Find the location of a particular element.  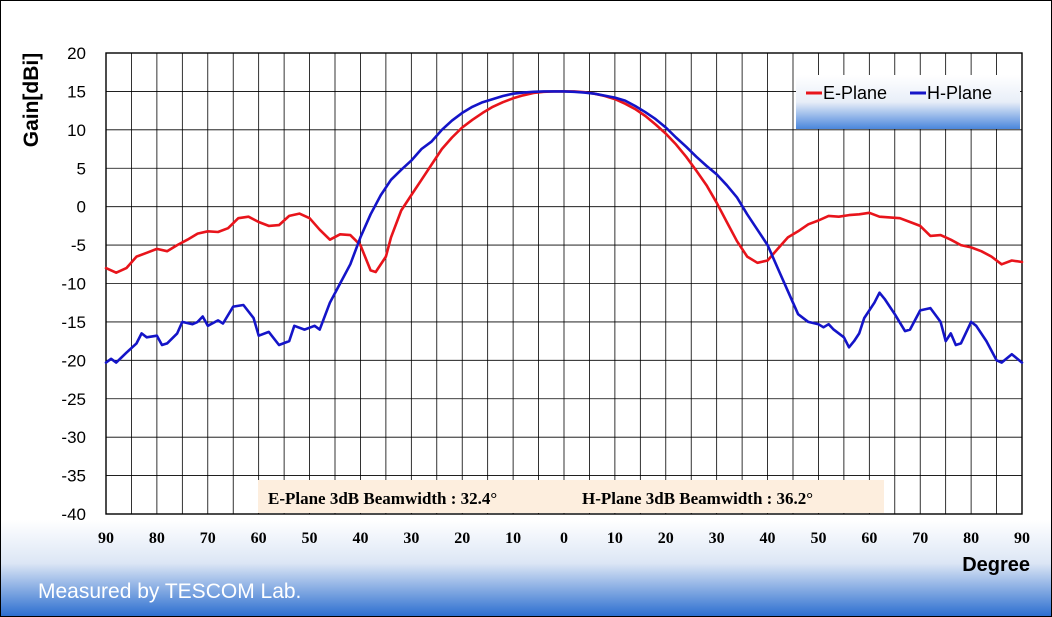

annotation-h-plane: H-Plane 3dB Beamwidth : 36.2° is located at coordinates (697, 498).